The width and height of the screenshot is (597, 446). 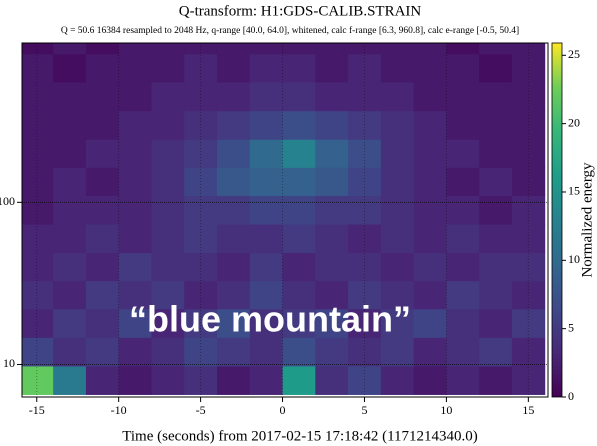 What do you see at coordinates (574, 191) in the screenshot?
I see `colorbar-tick-label: 15` at bounding box center [574, 191].